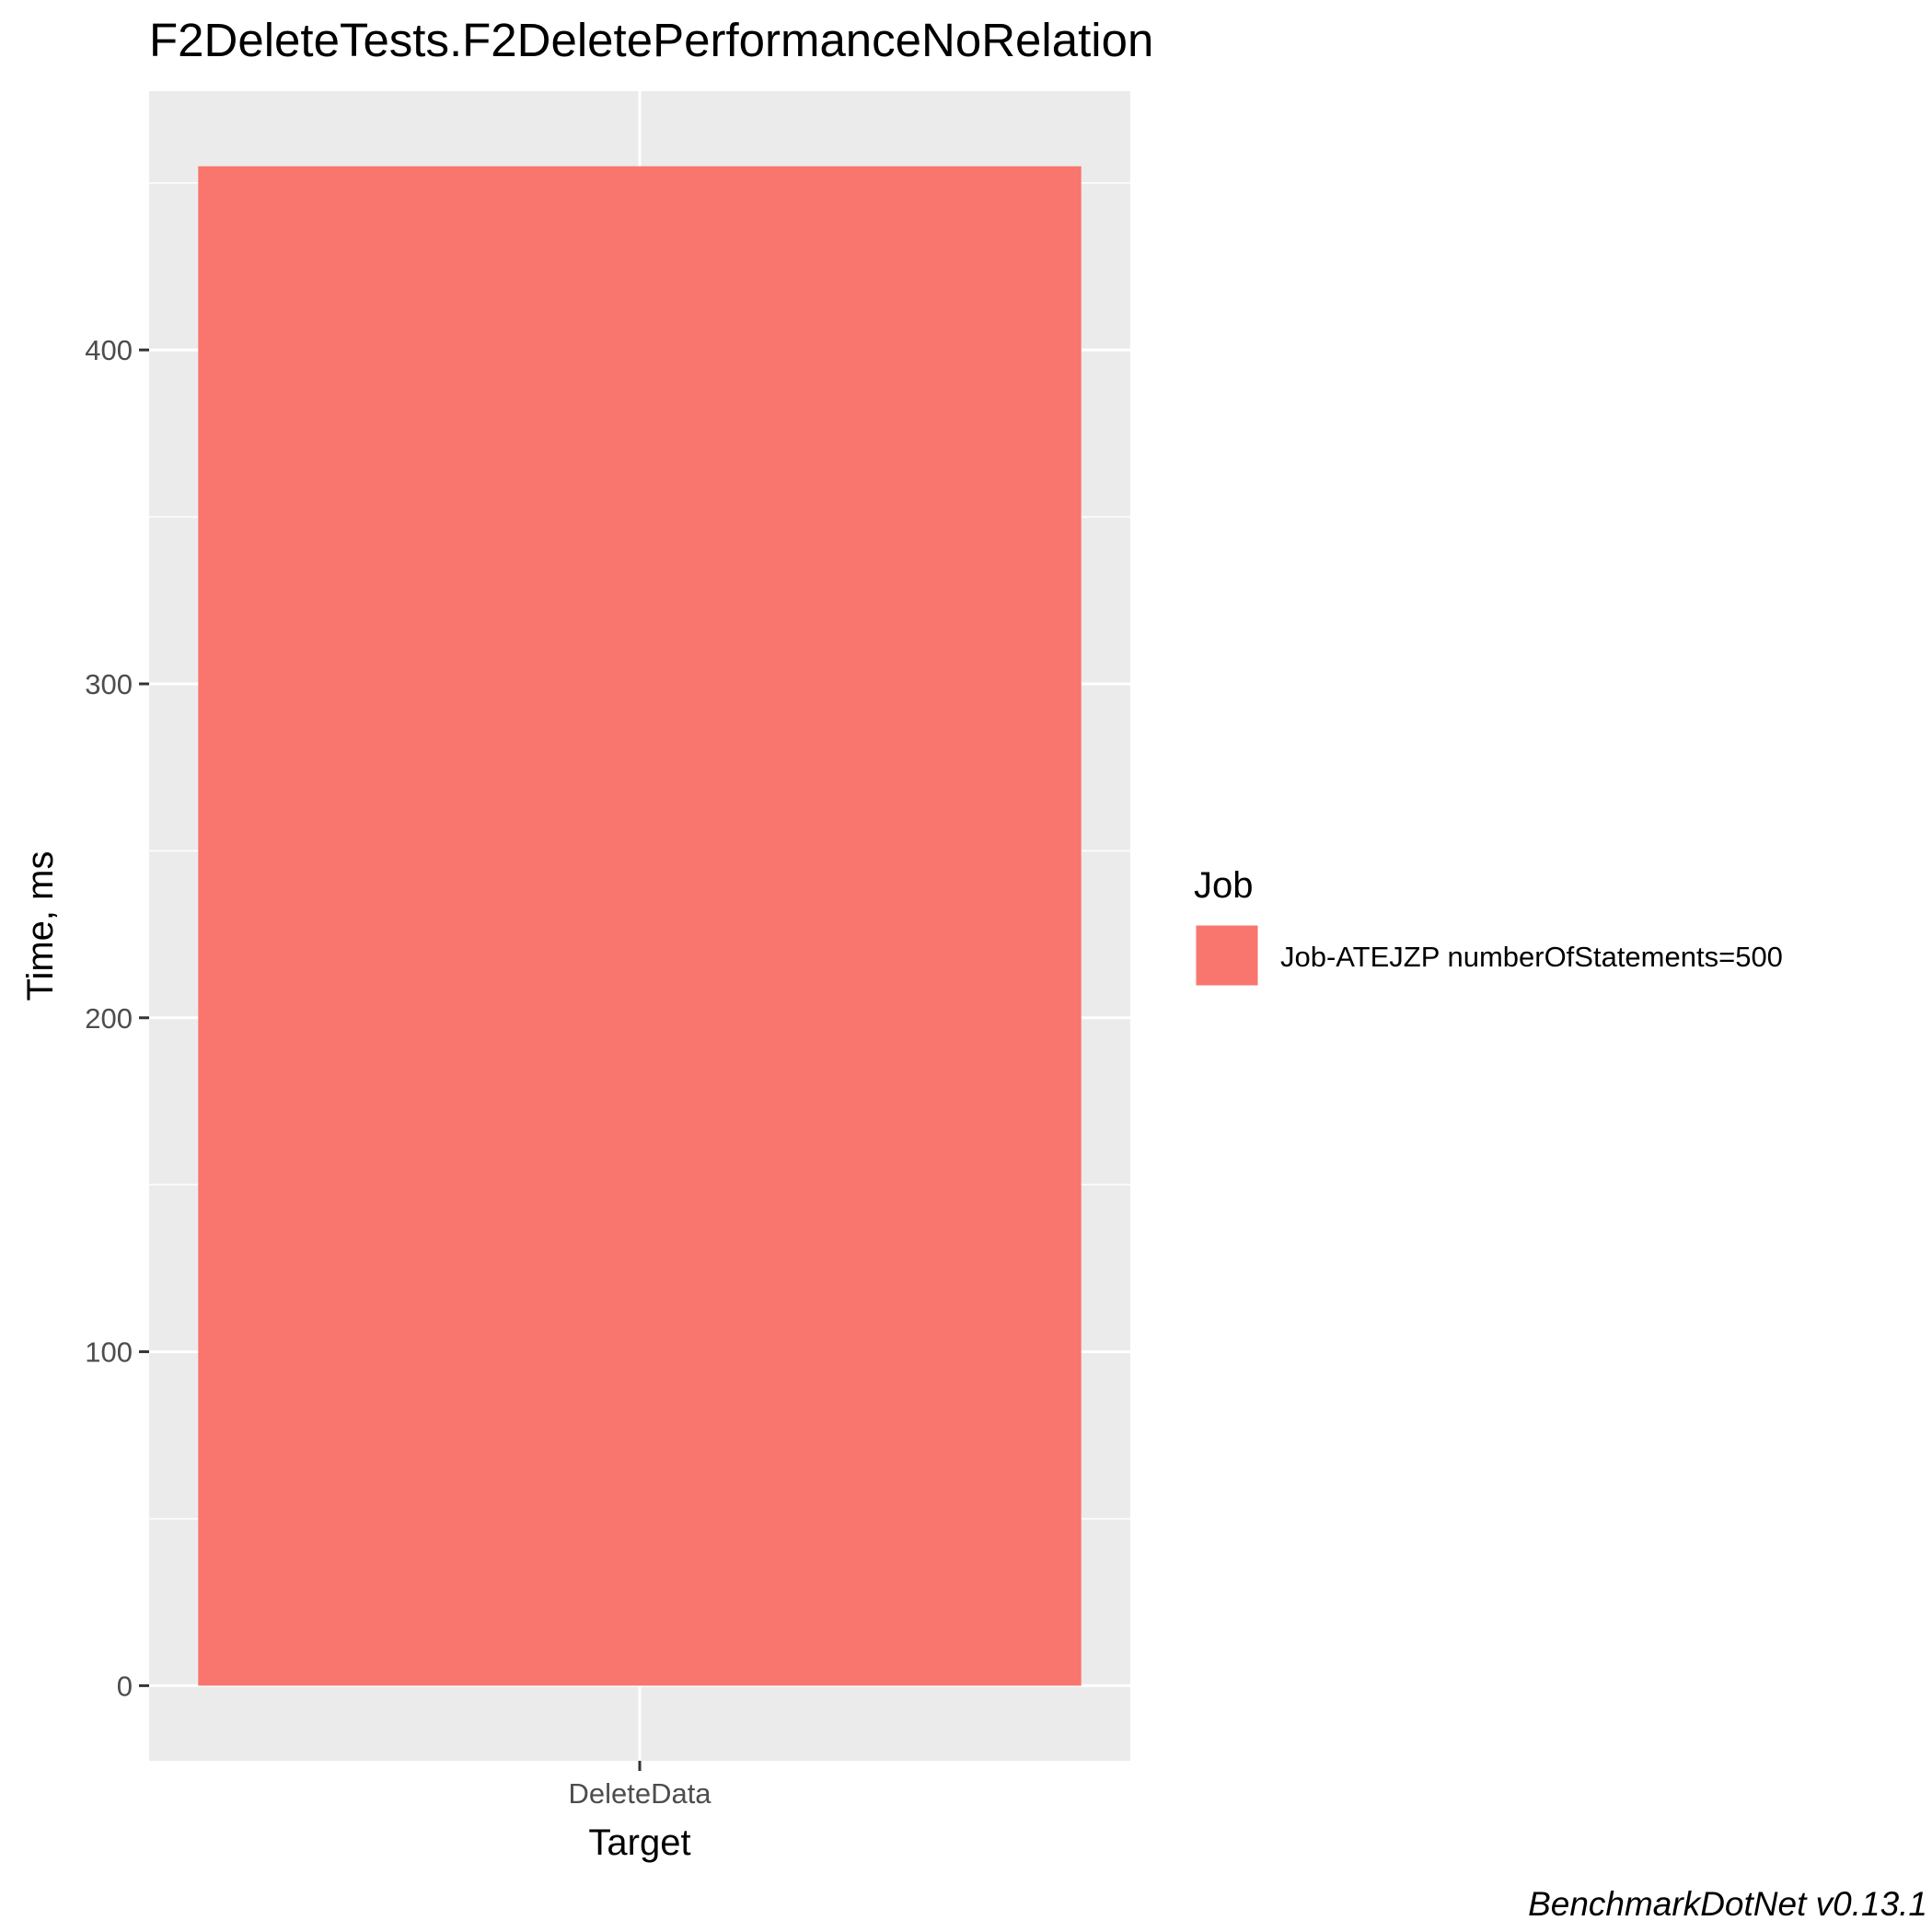  What do you see at coordinates (639, 1843) in the screenshot?
I see `x-axis-title: Target` at bounding box center [639, 1843].